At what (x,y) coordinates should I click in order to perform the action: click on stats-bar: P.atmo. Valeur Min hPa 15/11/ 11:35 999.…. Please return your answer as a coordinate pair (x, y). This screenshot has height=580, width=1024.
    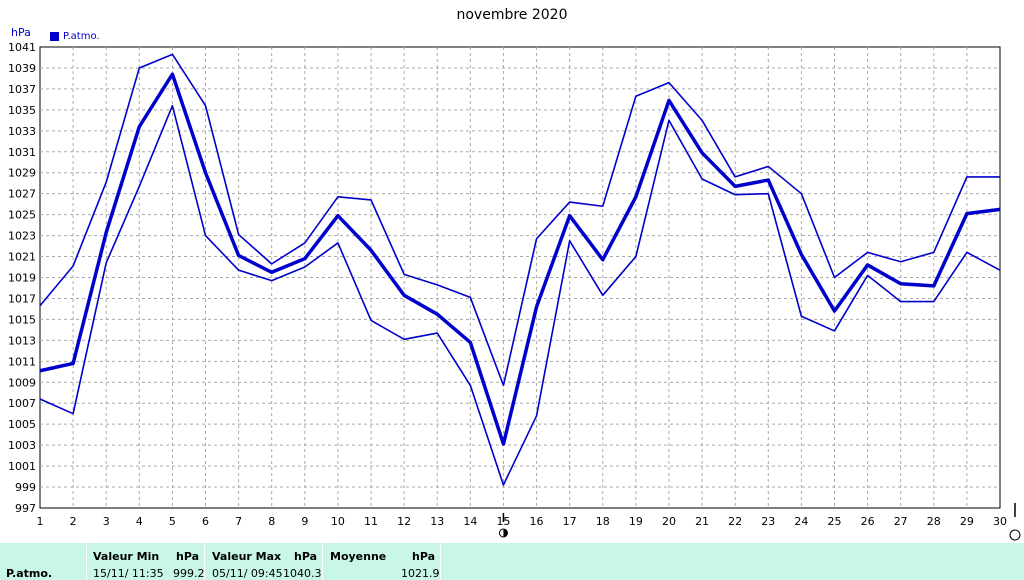
    Looking at the image, I should click on (512, 561).